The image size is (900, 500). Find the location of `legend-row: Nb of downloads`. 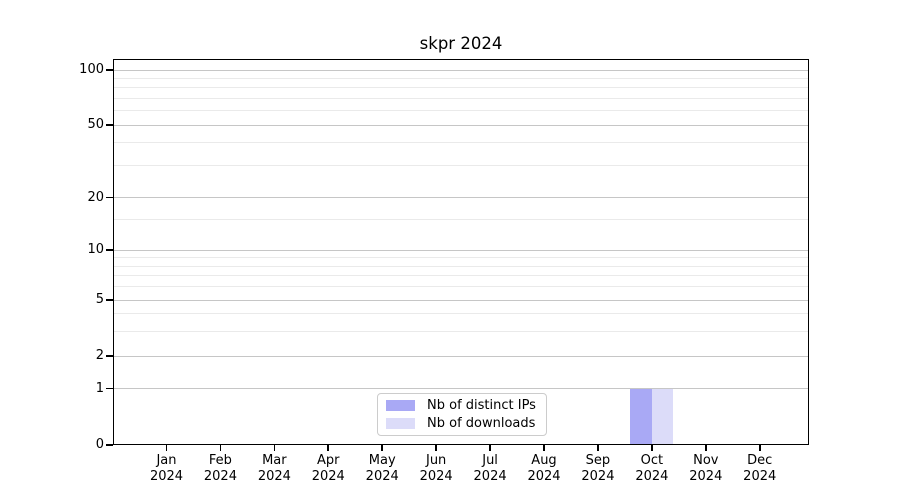

legend-row: Nb of downloads is located at coordinates (462, 423).